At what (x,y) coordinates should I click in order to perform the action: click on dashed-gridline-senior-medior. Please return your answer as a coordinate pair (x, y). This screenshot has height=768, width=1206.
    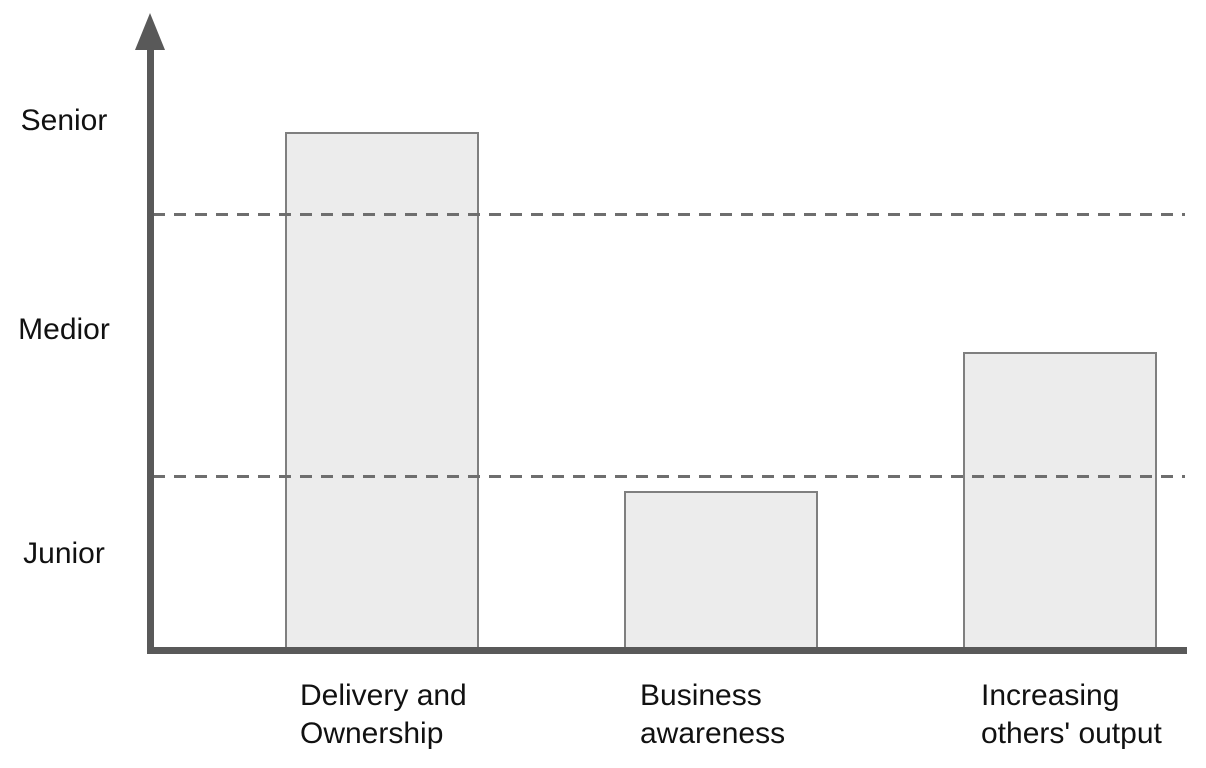
    Looking at the image, I should click on (669, 214).